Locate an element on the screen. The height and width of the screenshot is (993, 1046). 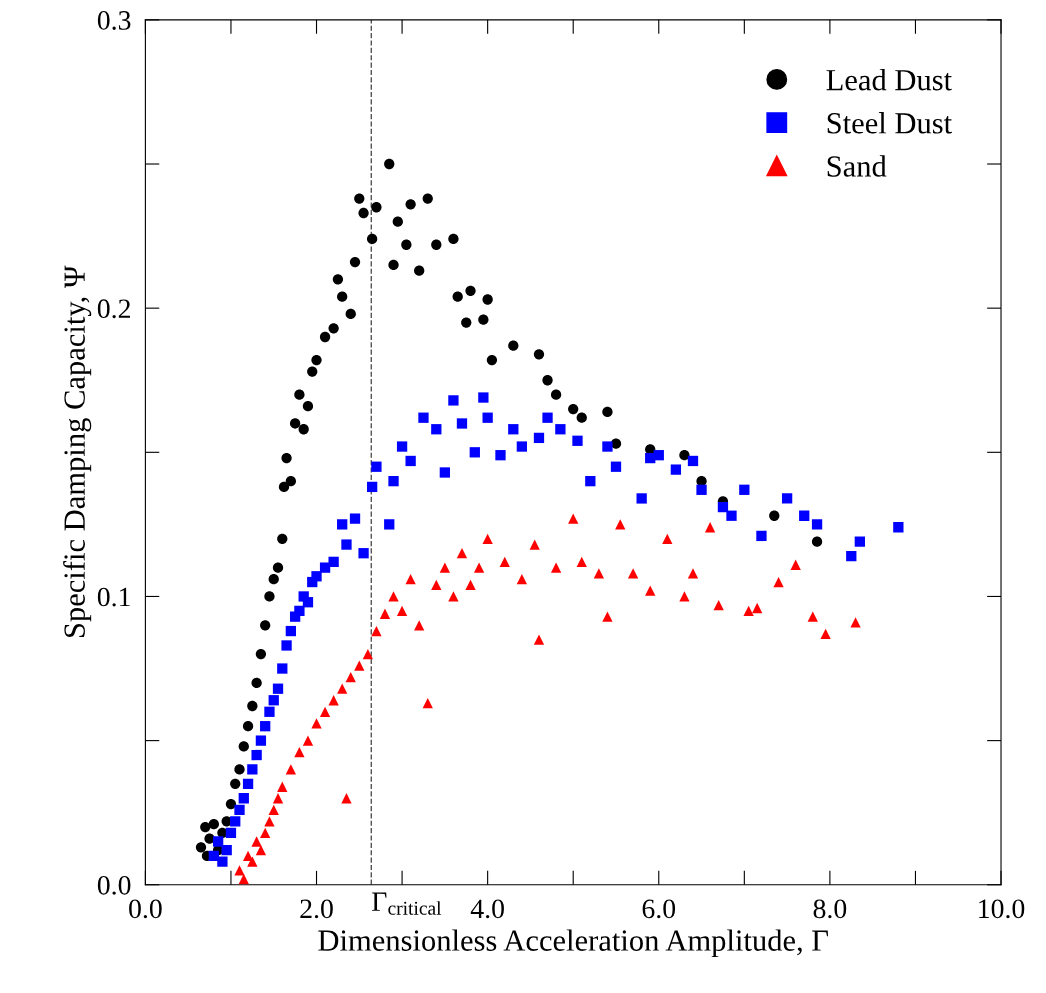
y-tick-label: 0.1 is located at coordinates (113, 597).